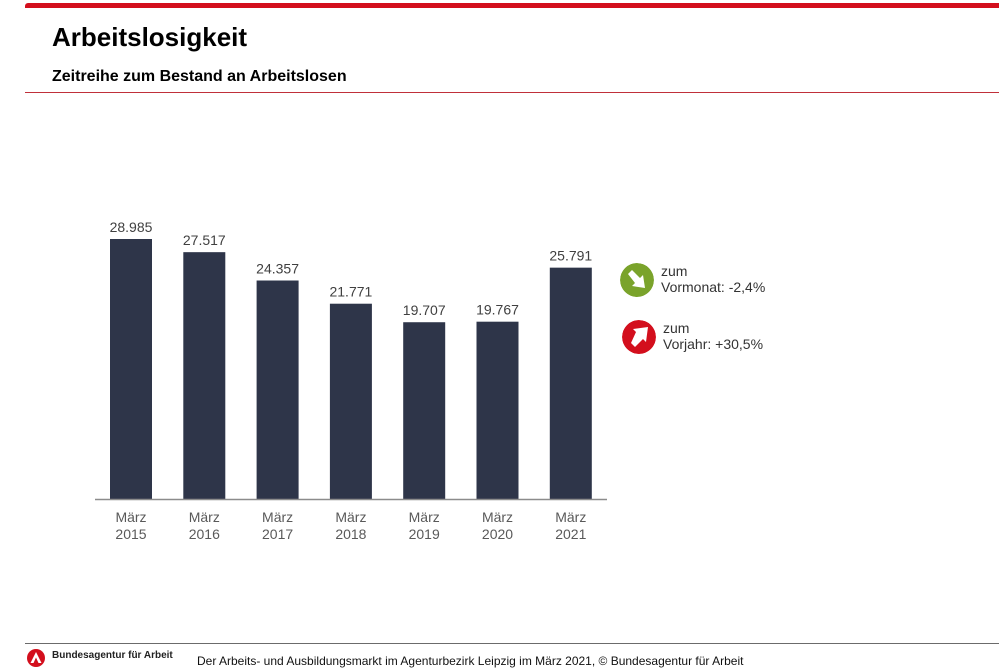  I want to click on x-tick-label-6-0: März, so click(570, 517).